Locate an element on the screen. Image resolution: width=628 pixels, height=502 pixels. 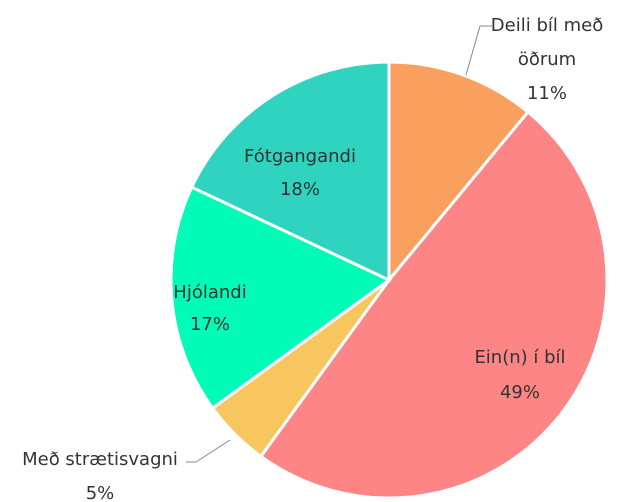
slice-label-box: Með strætisvagni is located at coordinates (100, 459).